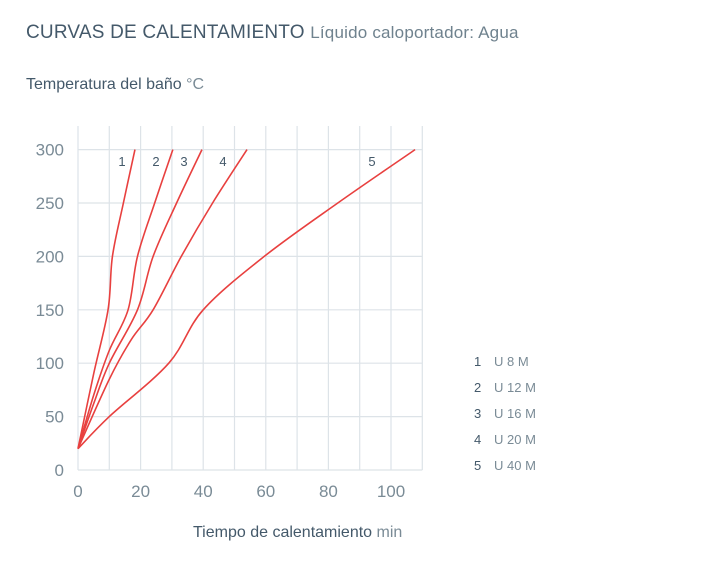  Describe the element at coordinates (328, 491) in the screenshot. I see `x-tick-label: 80` at that location.